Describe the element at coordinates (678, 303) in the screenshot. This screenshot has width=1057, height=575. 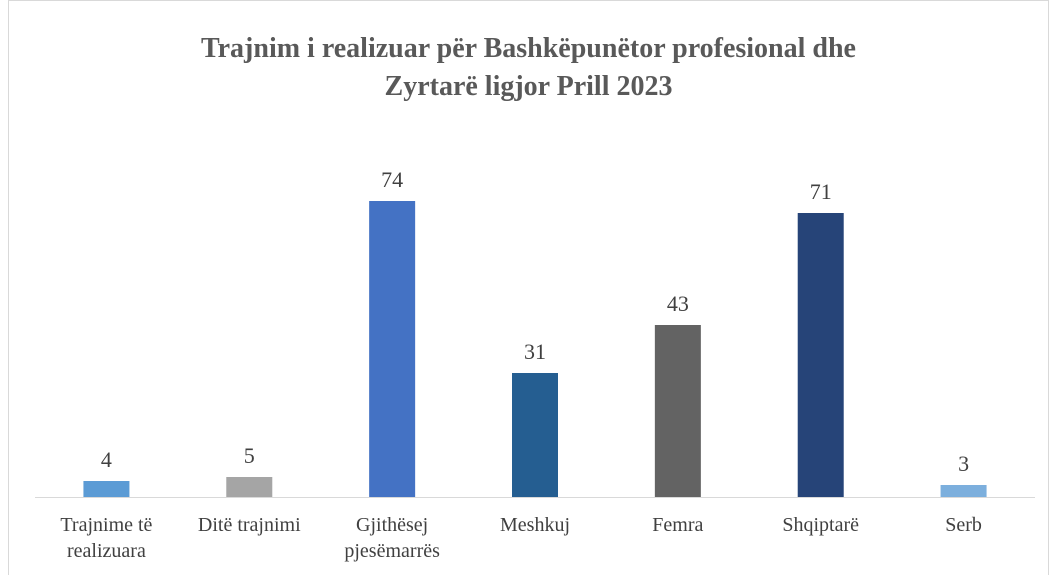
I see `value-label: 43` at that location.